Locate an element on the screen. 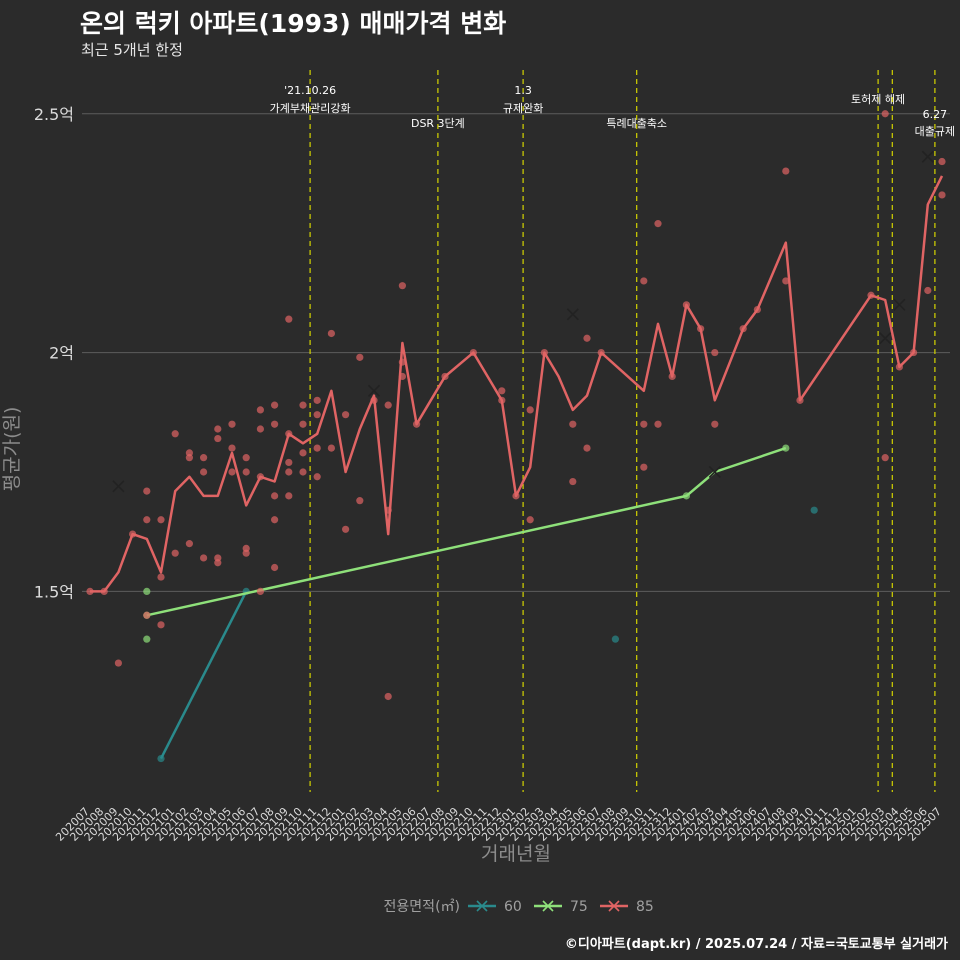  event-label: 6.27 is located at coordinates (935, 114).